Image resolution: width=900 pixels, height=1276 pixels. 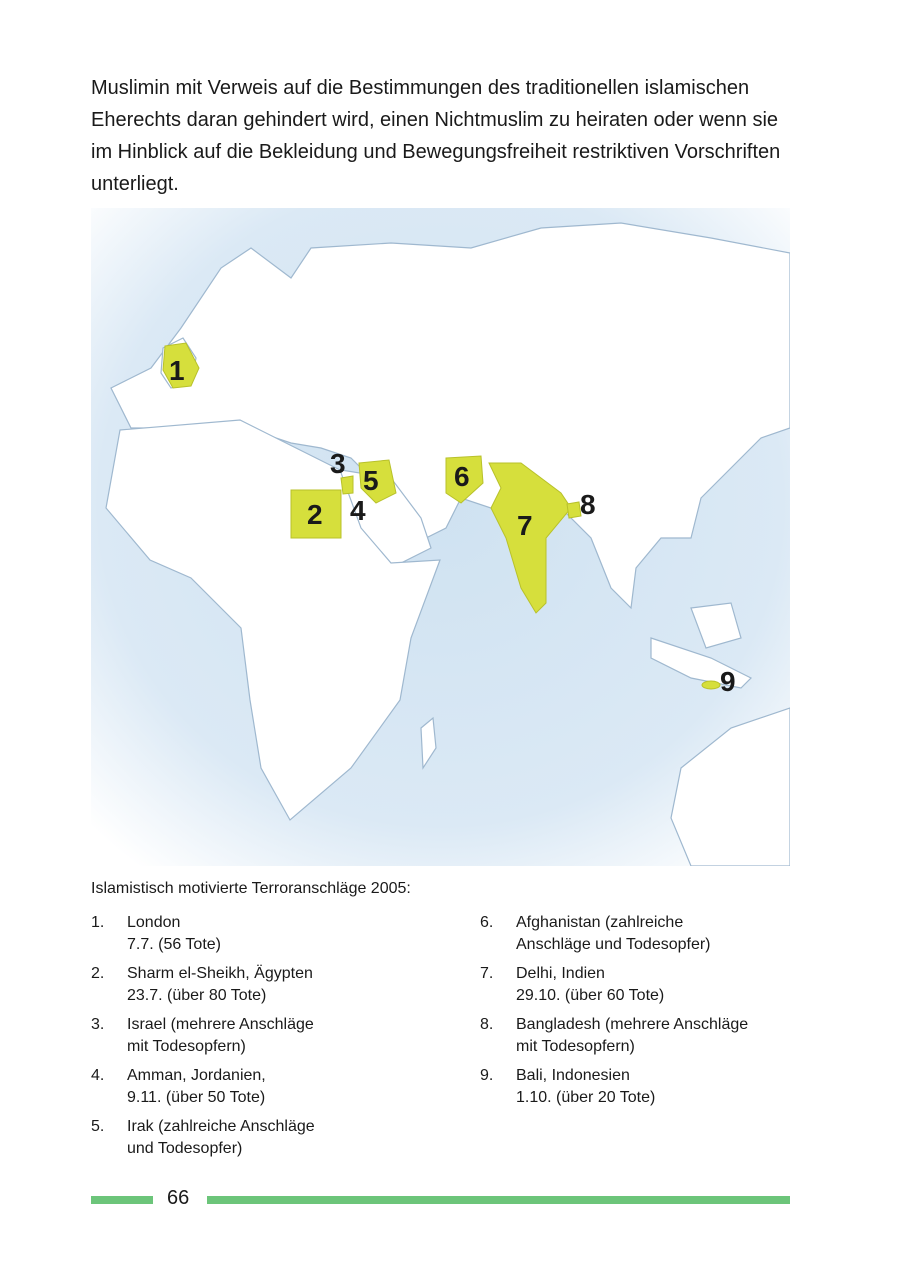 What do you see at coordinates (98, 1075) in the screenshot?
I see `item-number: 4.` at bounding box center [98, 1075].